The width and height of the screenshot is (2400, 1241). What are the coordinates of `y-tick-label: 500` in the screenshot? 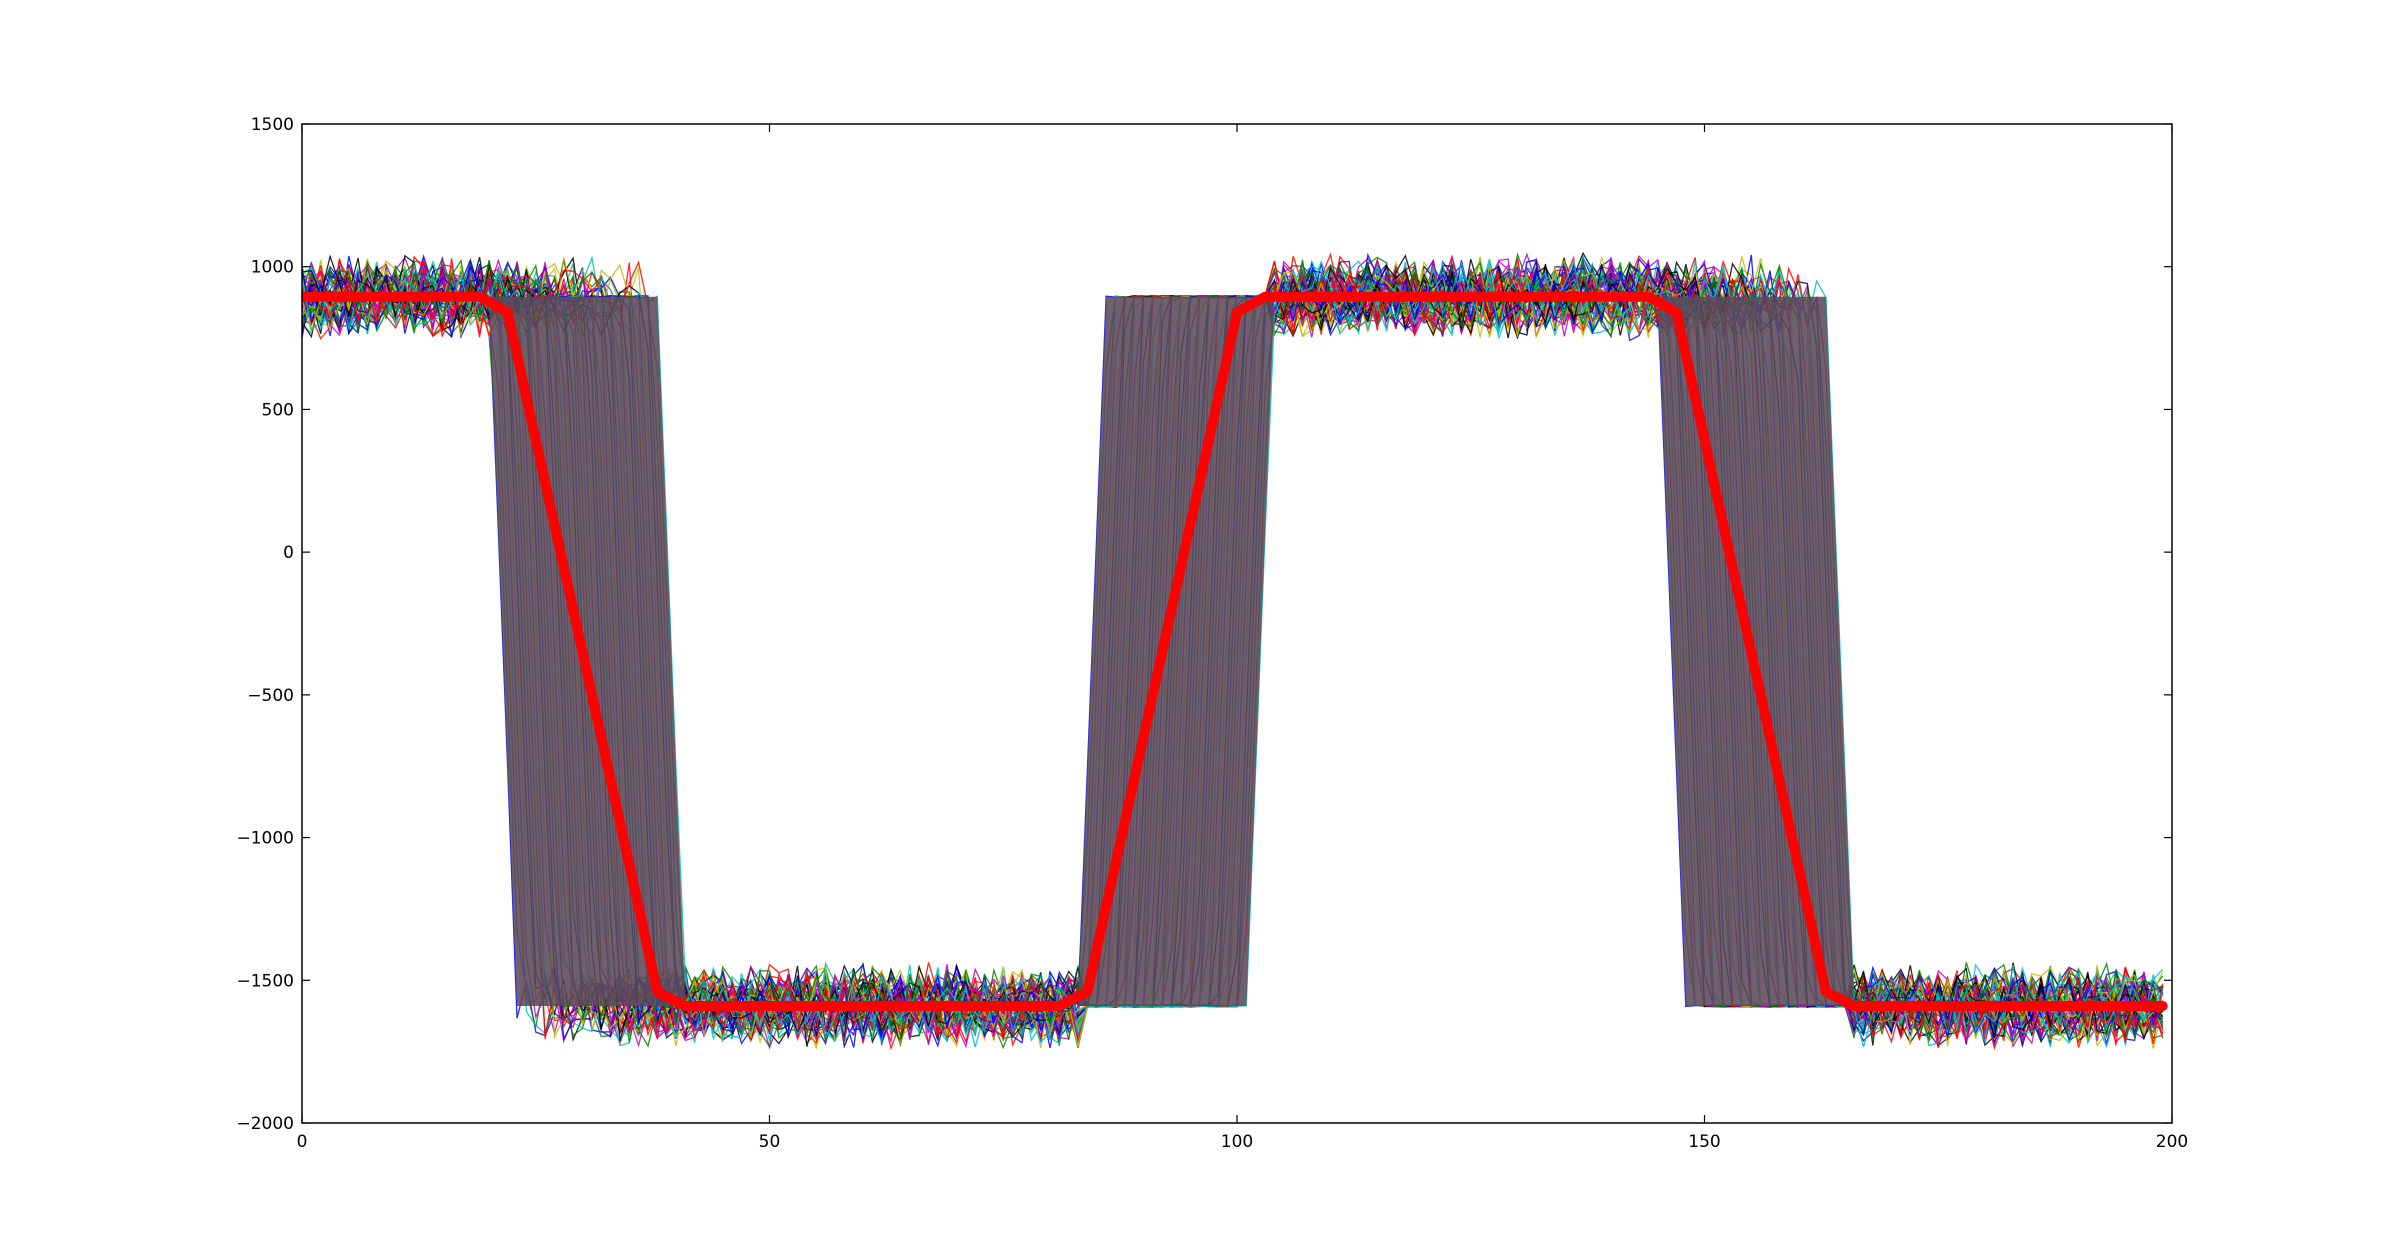 It's located at (278, 410).